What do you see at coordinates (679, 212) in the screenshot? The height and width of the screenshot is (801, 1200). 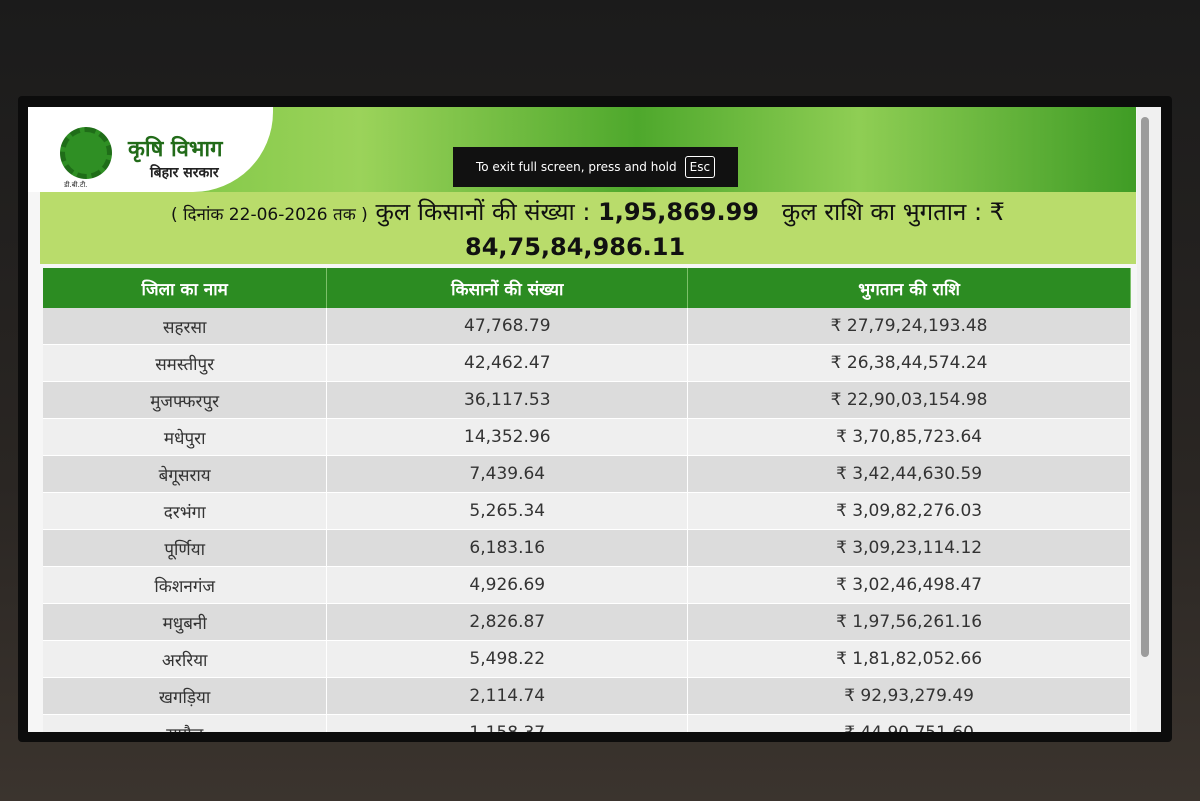 I see `farmers-total: 1,95,869.99` at bounding box center [679, 212].